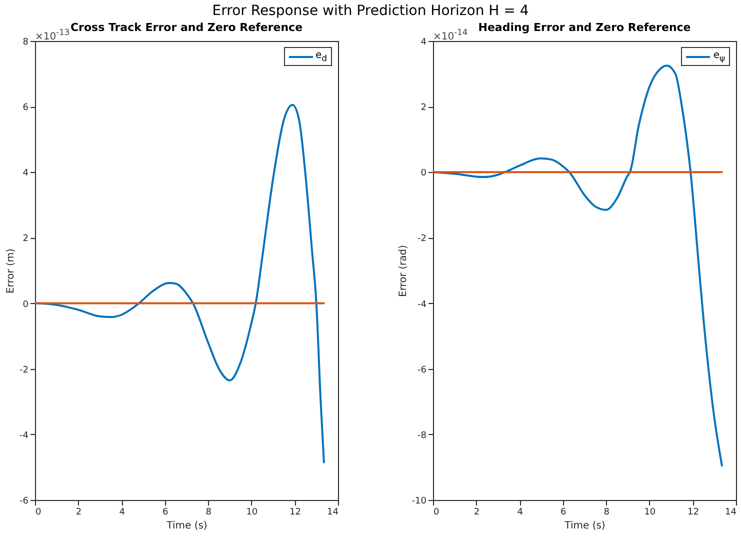 The height and width of the screenshot is (536, 741). I want to click on chart-title: Cross Track Error and Zero Reference, so click(186, 27).